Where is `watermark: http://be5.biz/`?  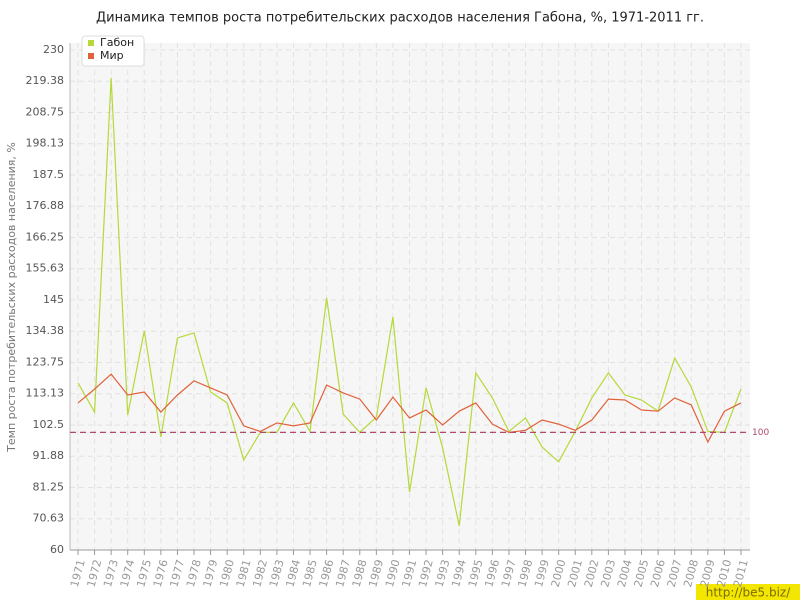
watermark: http://be5.biz/ is located at coordinates (748, 593).